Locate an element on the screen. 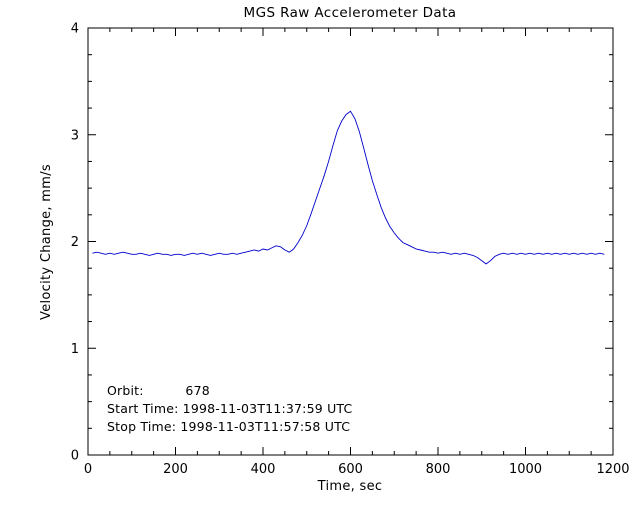  y-axis-label: Velocity Change, mm/s is located at coordinates (46, 242).